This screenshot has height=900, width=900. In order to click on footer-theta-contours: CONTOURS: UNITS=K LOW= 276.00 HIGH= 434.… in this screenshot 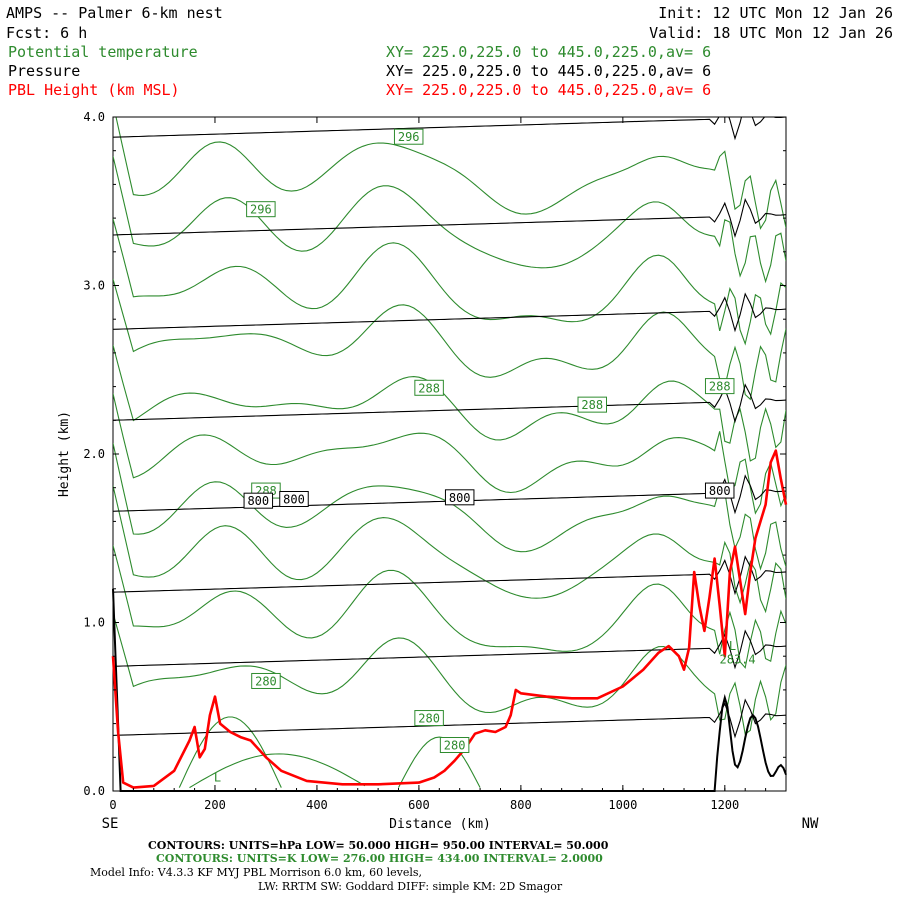, I will do `click(379, 858)`.